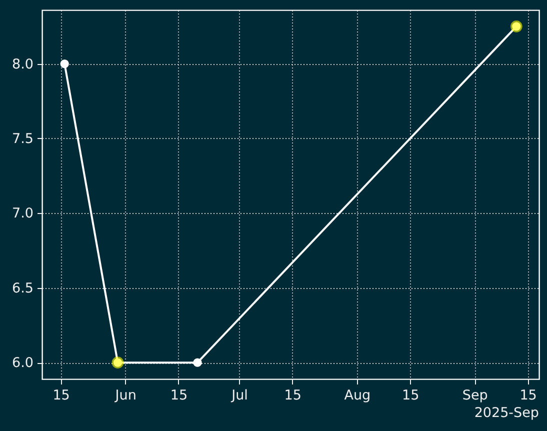  I want to click on y-tick-label: 8.0, so click(23, 64).